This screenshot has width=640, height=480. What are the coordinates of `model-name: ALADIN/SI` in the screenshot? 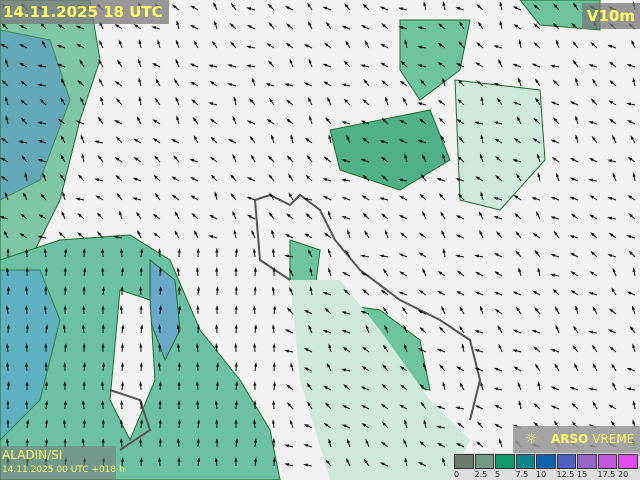 It's located at (32, 455).